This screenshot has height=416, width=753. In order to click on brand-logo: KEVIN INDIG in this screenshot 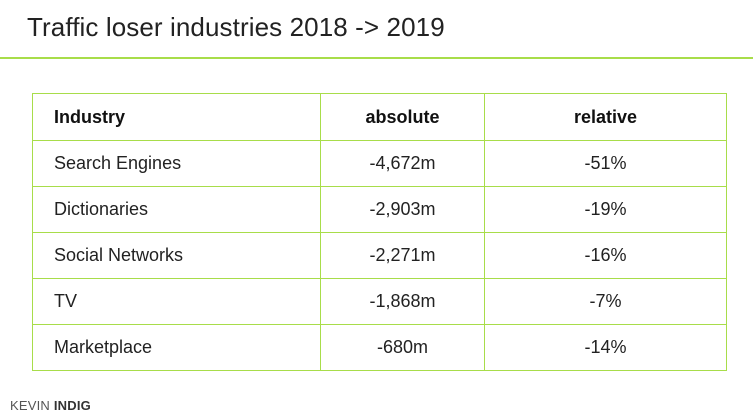, I will do `click(50, 405)`.